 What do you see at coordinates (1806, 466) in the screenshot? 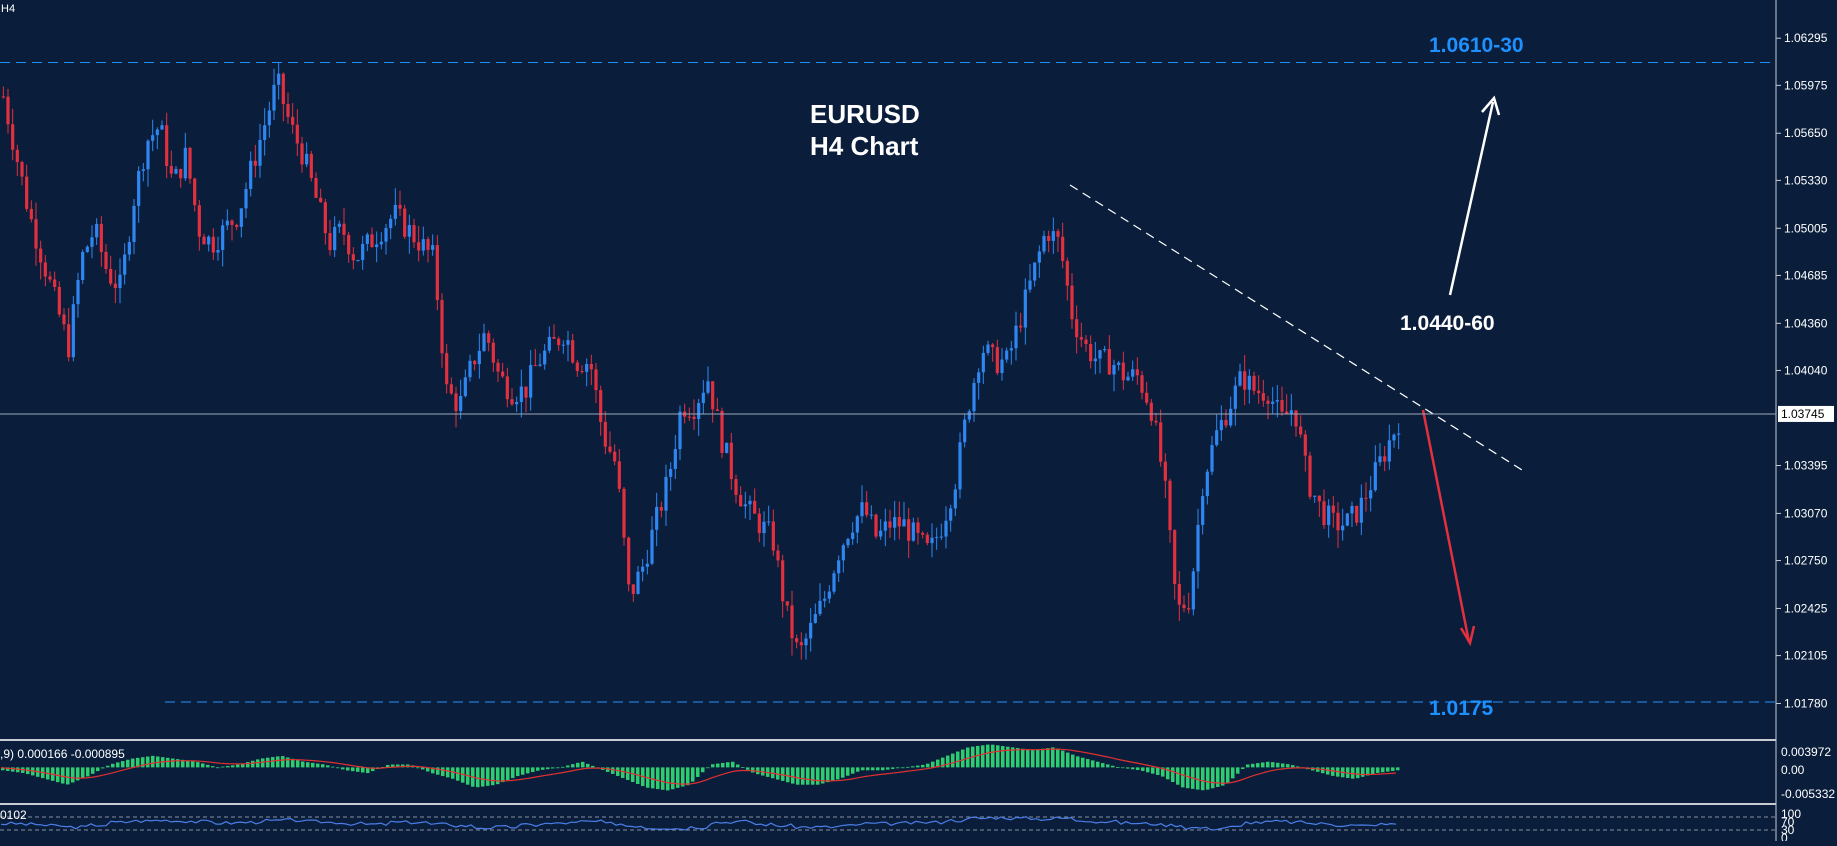
I see `price-tick-label: 1.03395` at bounding box center [1806, 466].